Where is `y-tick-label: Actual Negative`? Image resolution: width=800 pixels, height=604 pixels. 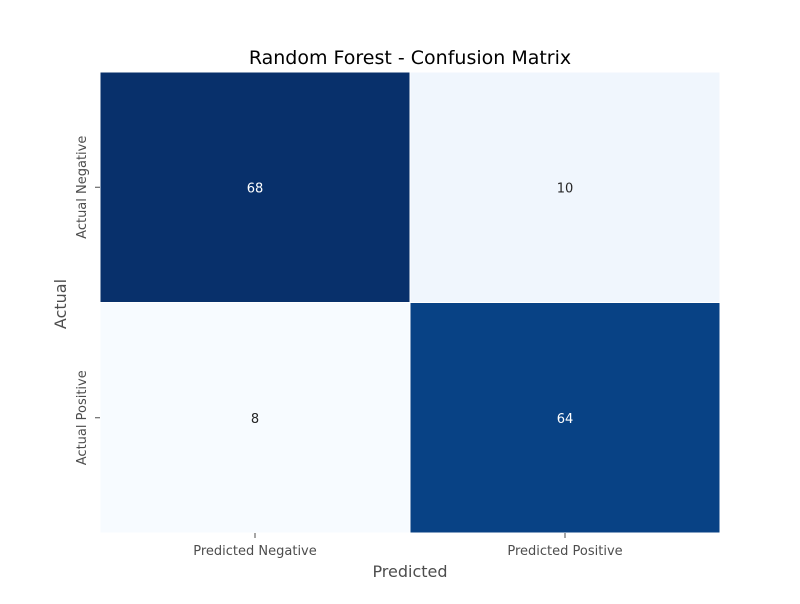 y-tick-label: Actual Negative is located at coordinates (82, 187).